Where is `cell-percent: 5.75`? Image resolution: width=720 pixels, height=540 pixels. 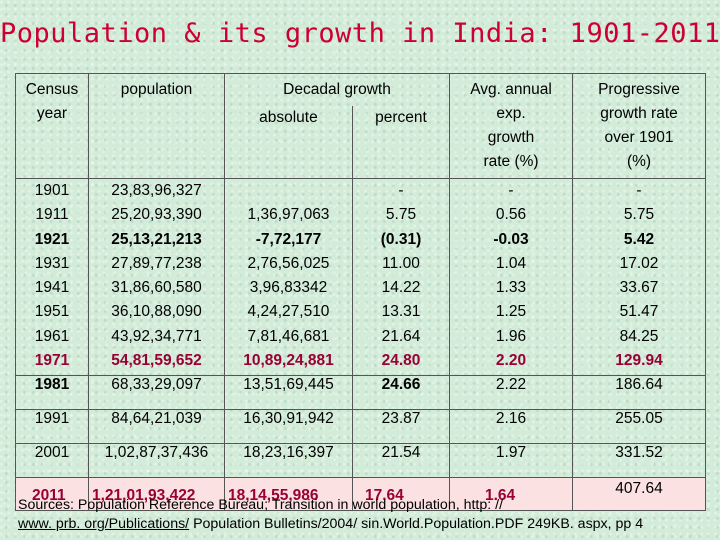
cell-percent: 5.75 is located at coordinates (401, 215).